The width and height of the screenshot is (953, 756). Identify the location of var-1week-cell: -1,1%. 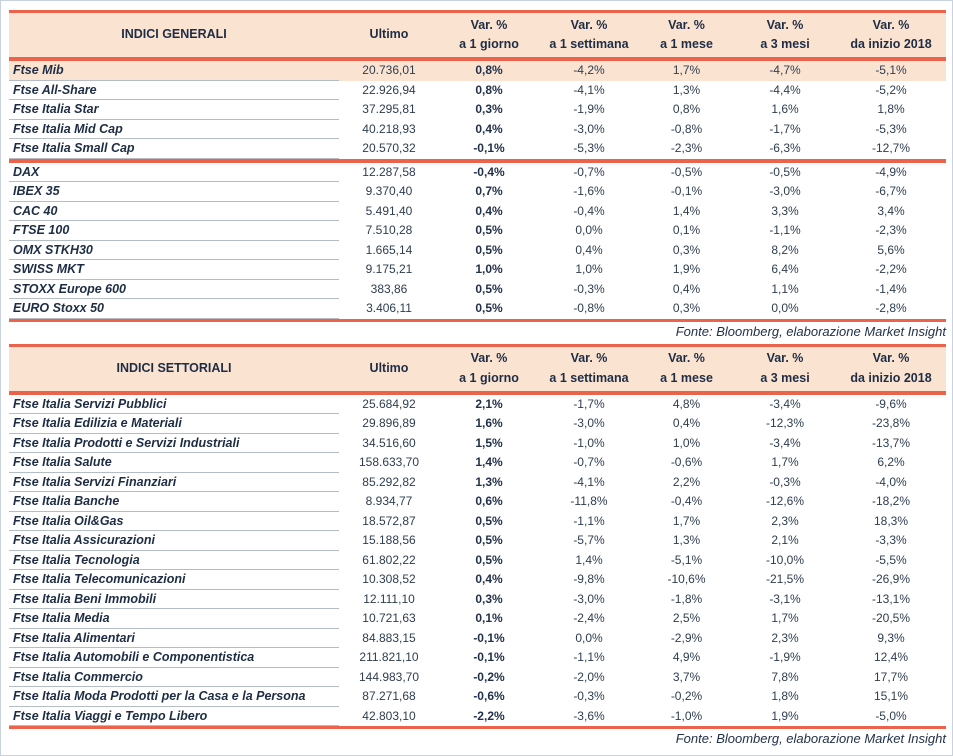
(589, 657).